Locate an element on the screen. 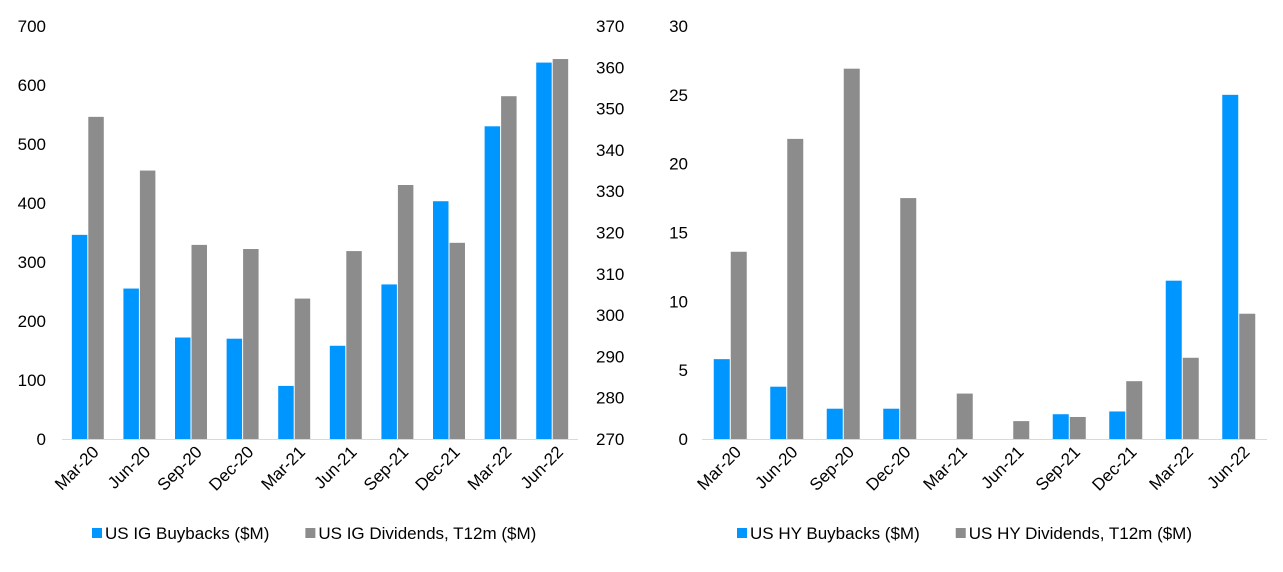  y2-tick-label: 340 is located at coordinates (610, 150).